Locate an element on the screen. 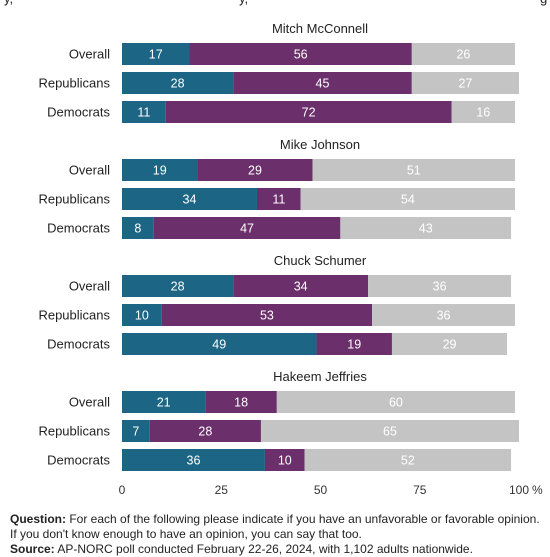 The width and height of the screenshot is (550, 557). data-label: 45 is located at coordinates (323, 84).